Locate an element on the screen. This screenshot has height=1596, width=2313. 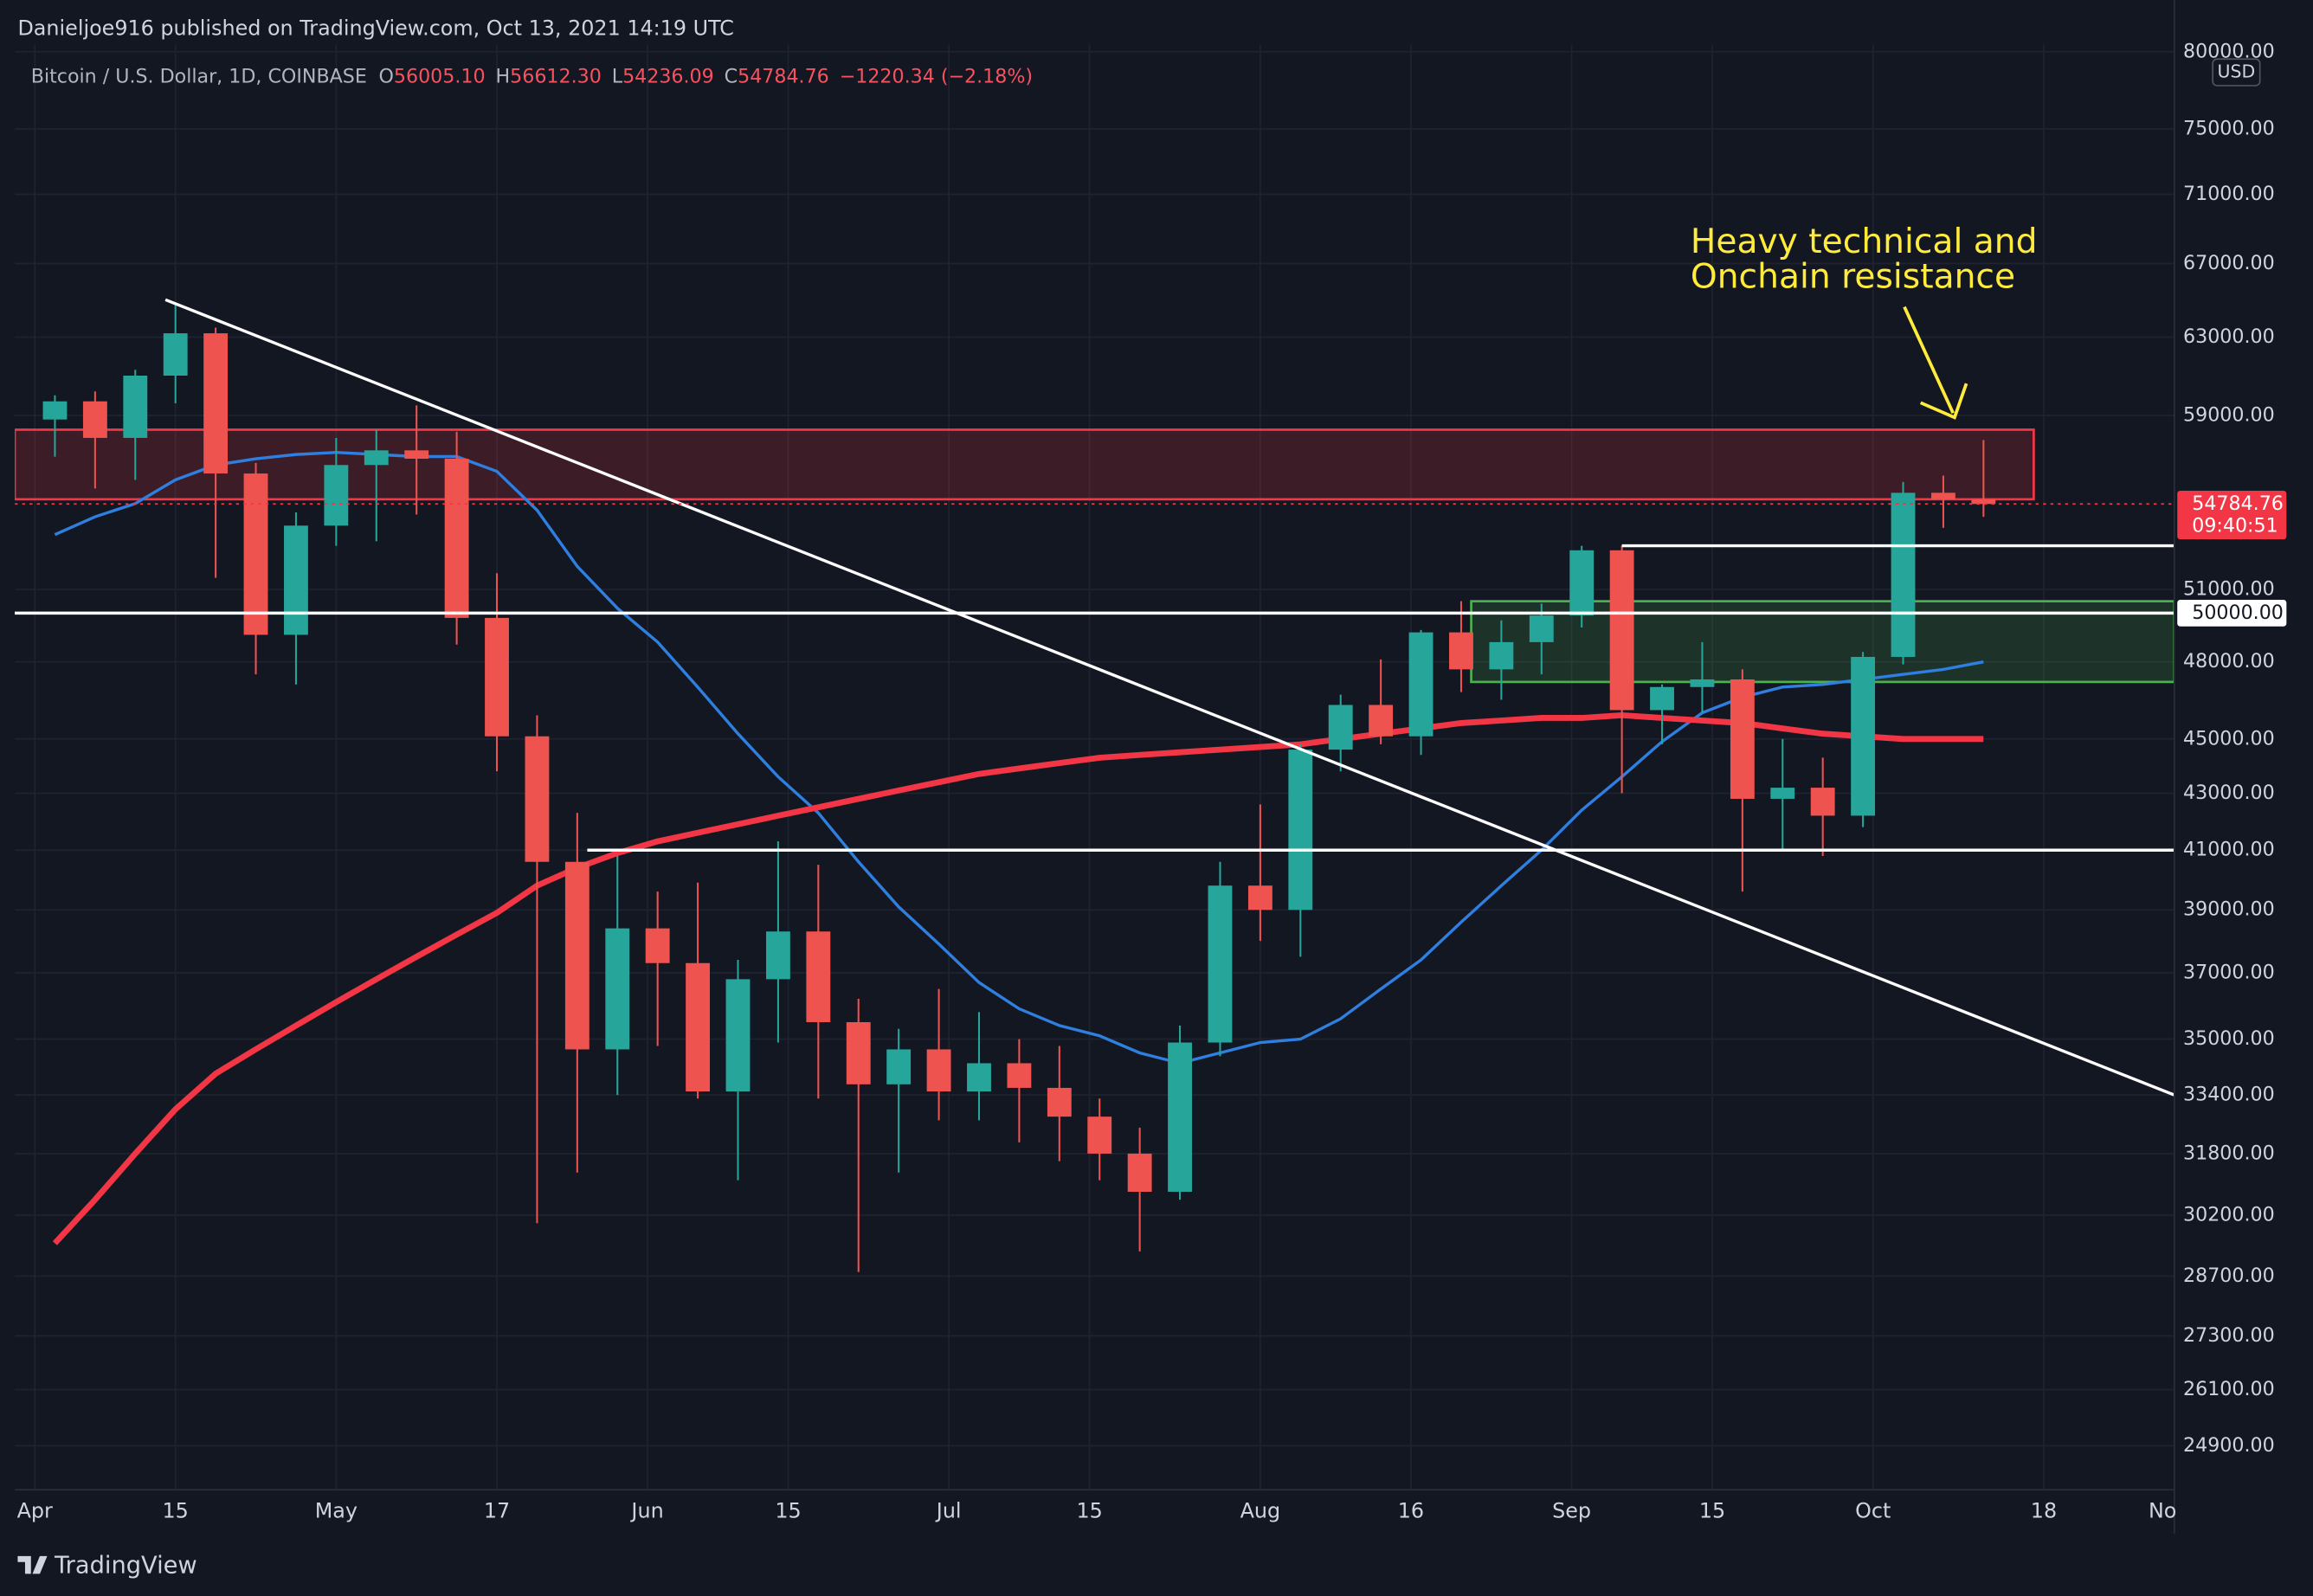
currency: USD is located at coordinates (2237, 71).